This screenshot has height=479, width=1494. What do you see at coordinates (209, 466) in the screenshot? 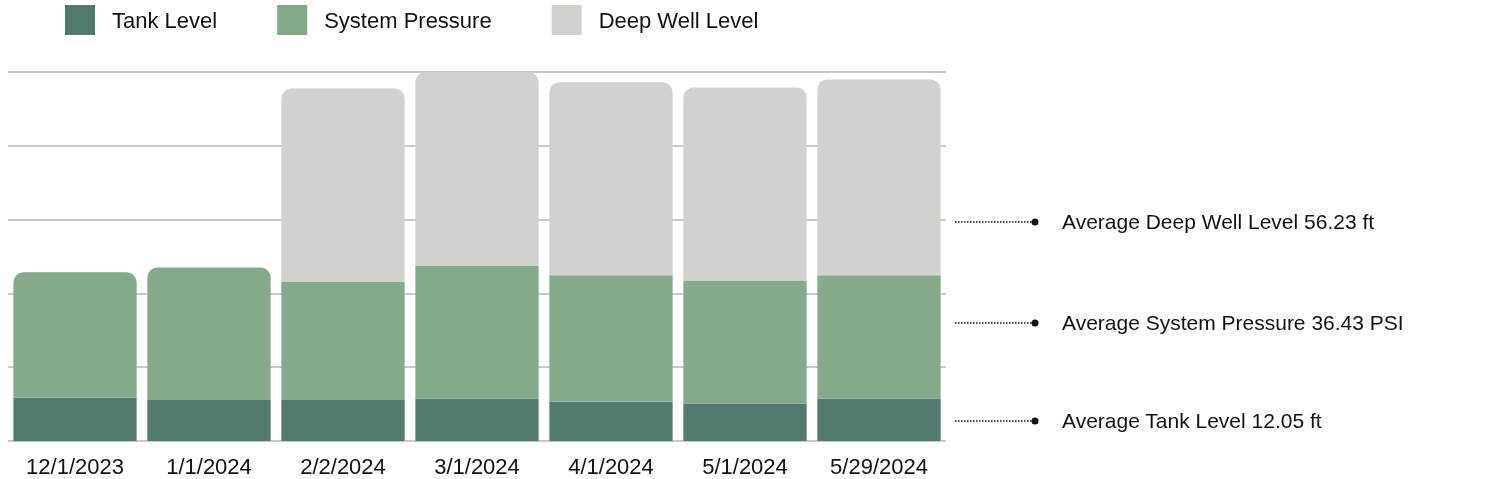
I see `x-tick-label: 1/1/2024` at bounding box center [209, 466].